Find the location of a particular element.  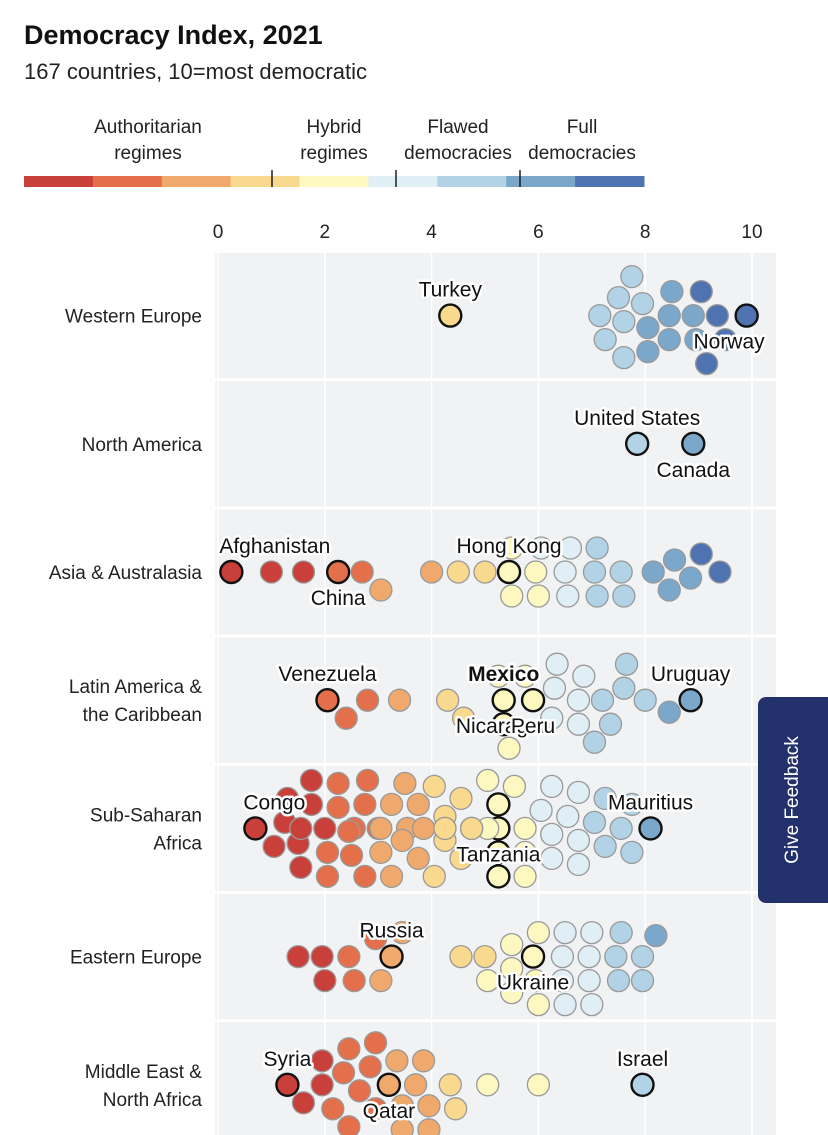

region-label: Sub-Saharan is located at coordinates (146, 815).